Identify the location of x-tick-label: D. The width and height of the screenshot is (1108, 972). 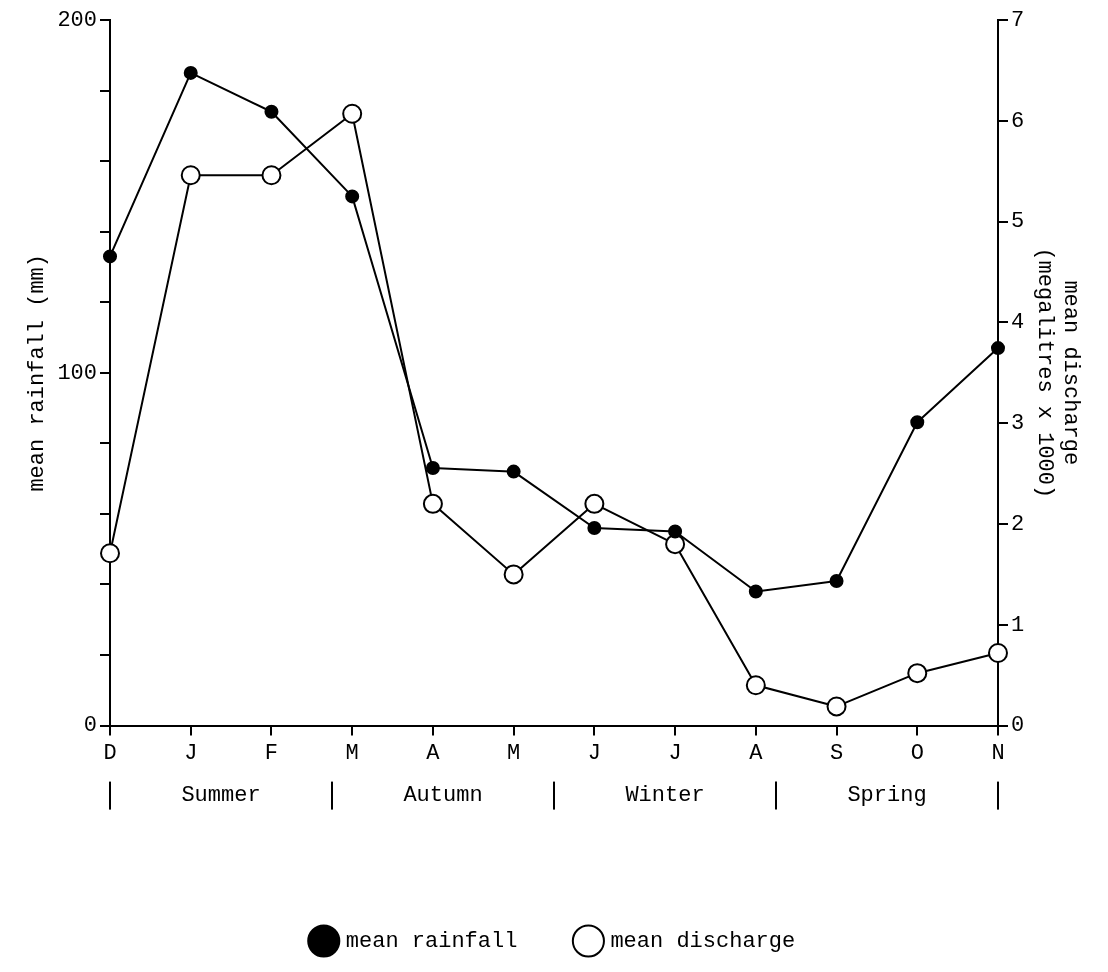
(110, 753).